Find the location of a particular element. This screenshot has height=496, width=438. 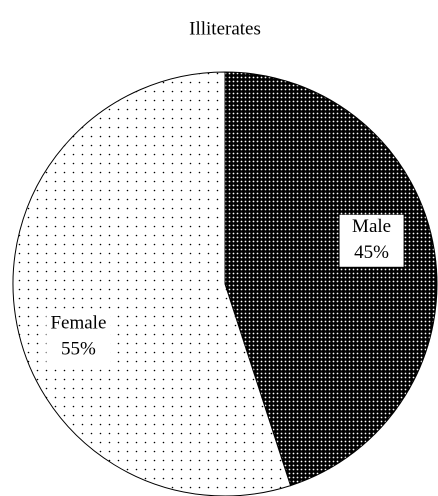

slice-label: Male is located at coordinates (371, 226).